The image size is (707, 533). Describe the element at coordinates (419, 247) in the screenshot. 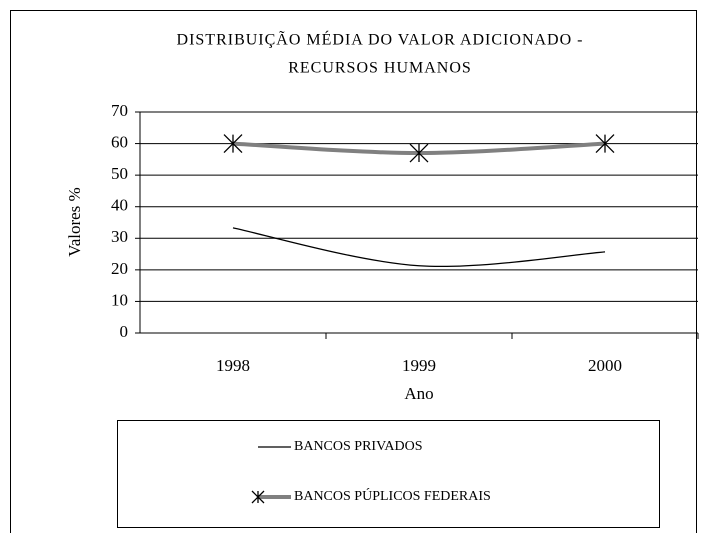

I see `series-line` at that location.